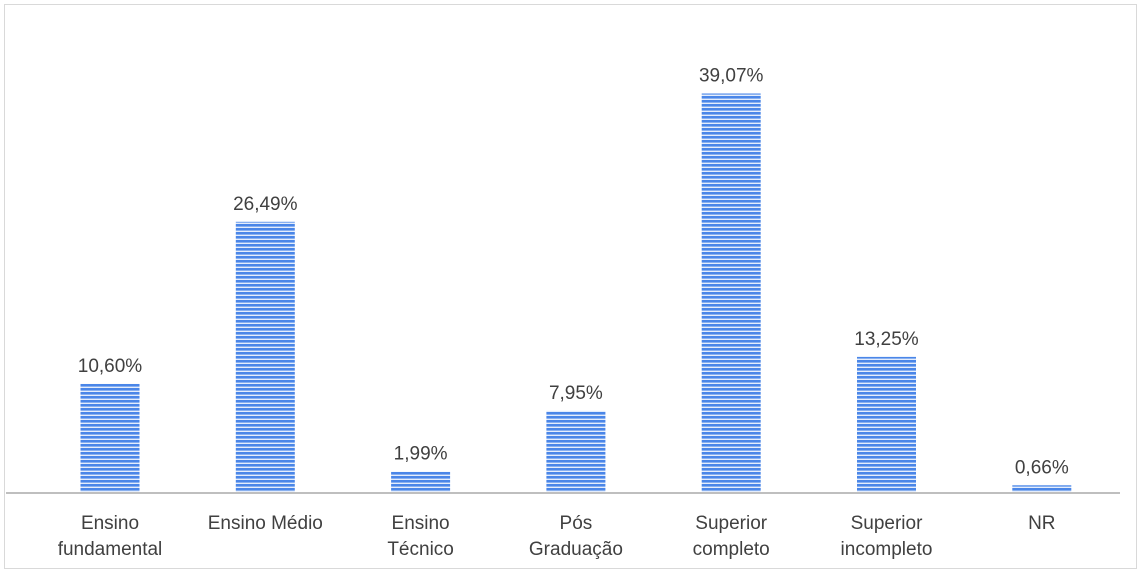 This screenshot has height=573, width=1141. I want to click on category-label-0-line-1: fundamental, so click(110, 549).